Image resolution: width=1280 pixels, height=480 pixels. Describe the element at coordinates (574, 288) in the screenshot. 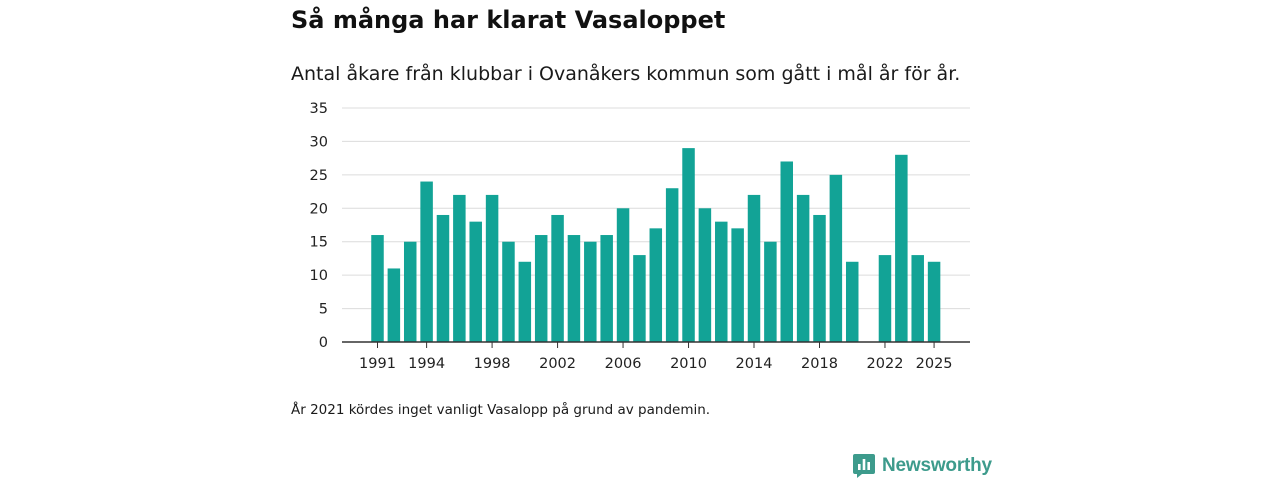

I see `bar-2003` at that location.